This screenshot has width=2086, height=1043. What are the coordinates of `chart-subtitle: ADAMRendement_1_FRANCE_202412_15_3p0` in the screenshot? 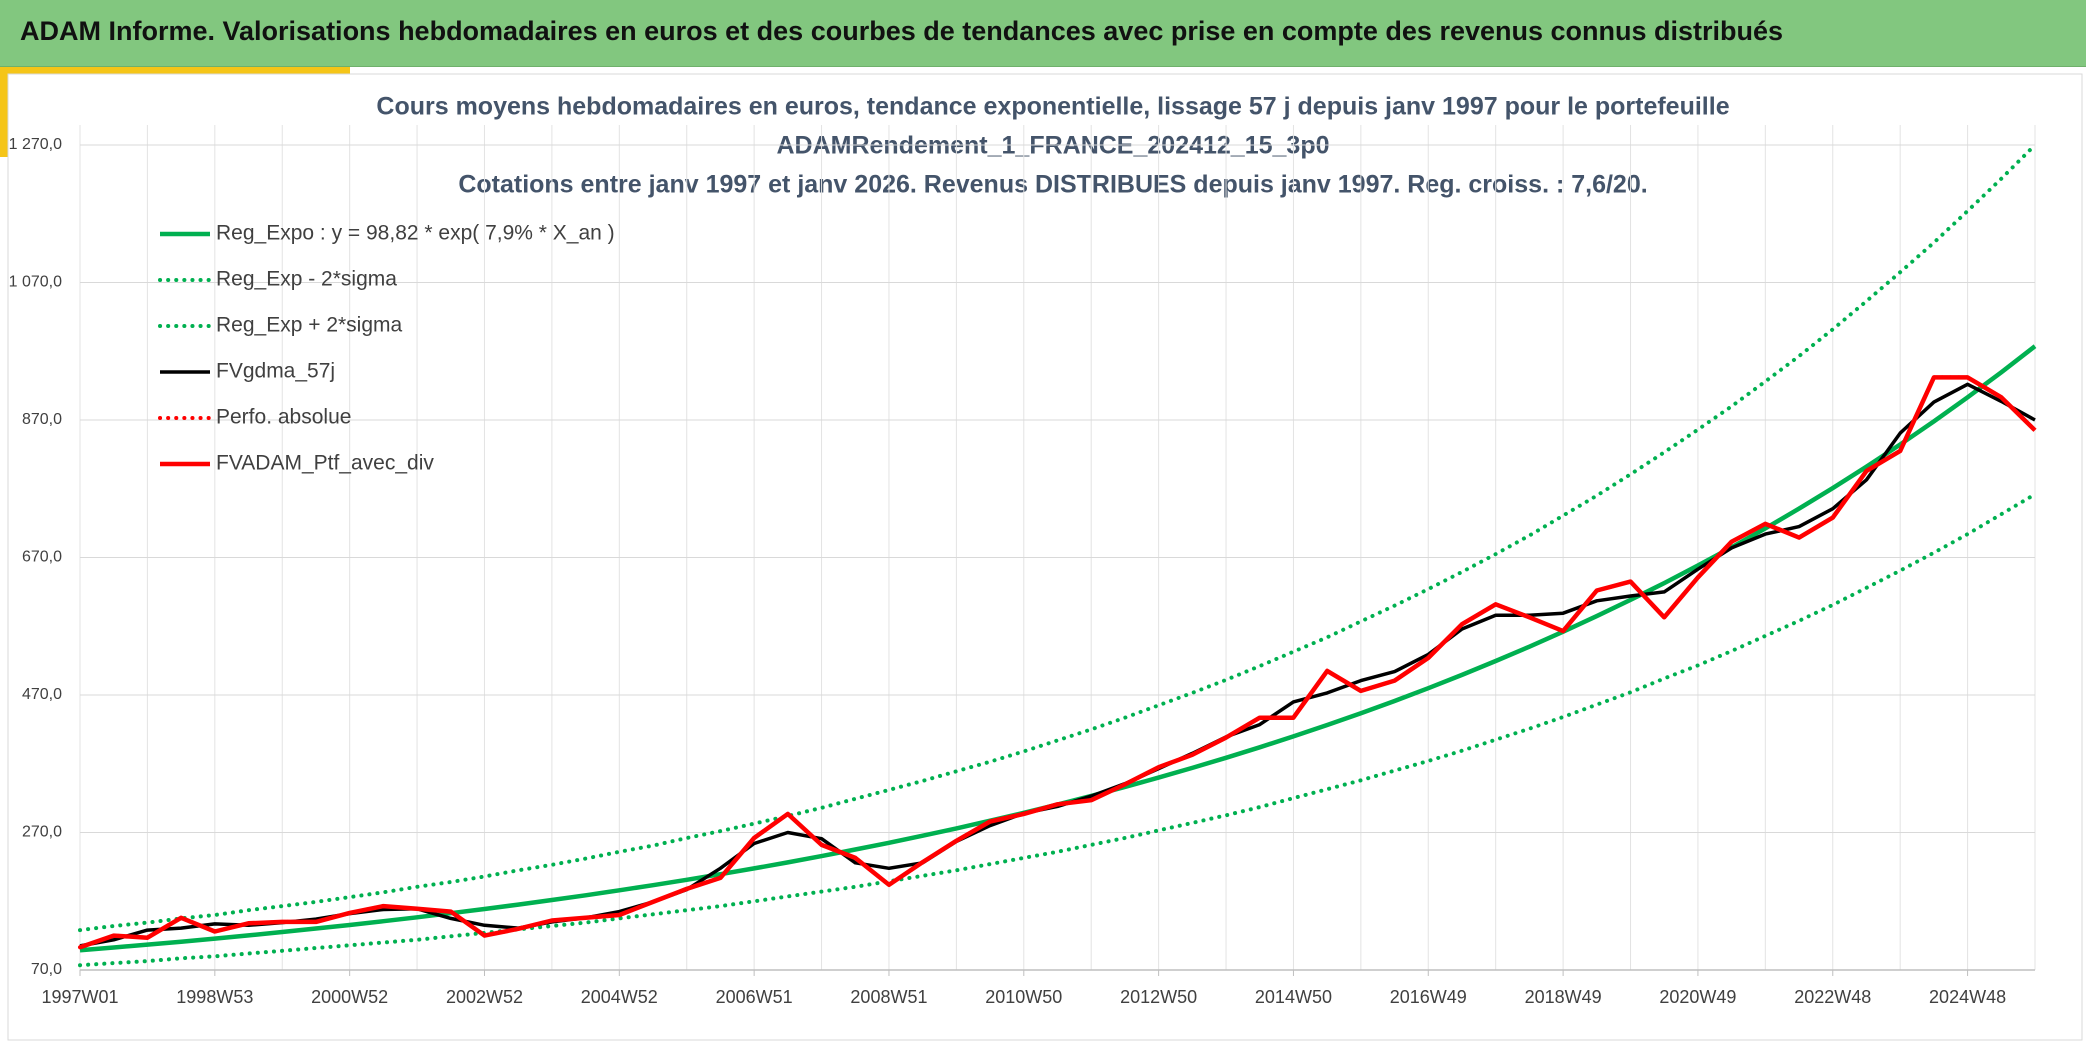 It's located at (1052, 146).